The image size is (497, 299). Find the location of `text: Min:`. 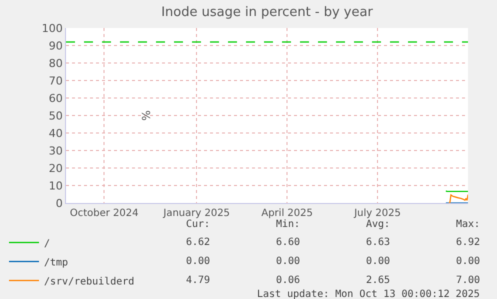

text: Min: is located at coordinates (288, 224).